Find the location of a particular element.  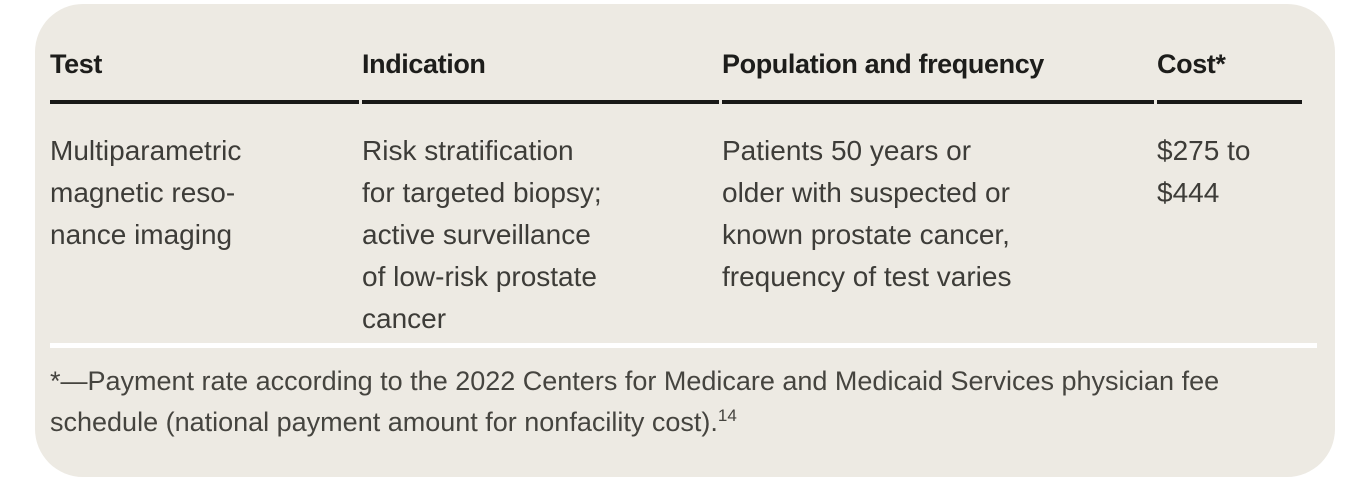

column-header-cost: Cost* is located at coordinates (1229, 76).